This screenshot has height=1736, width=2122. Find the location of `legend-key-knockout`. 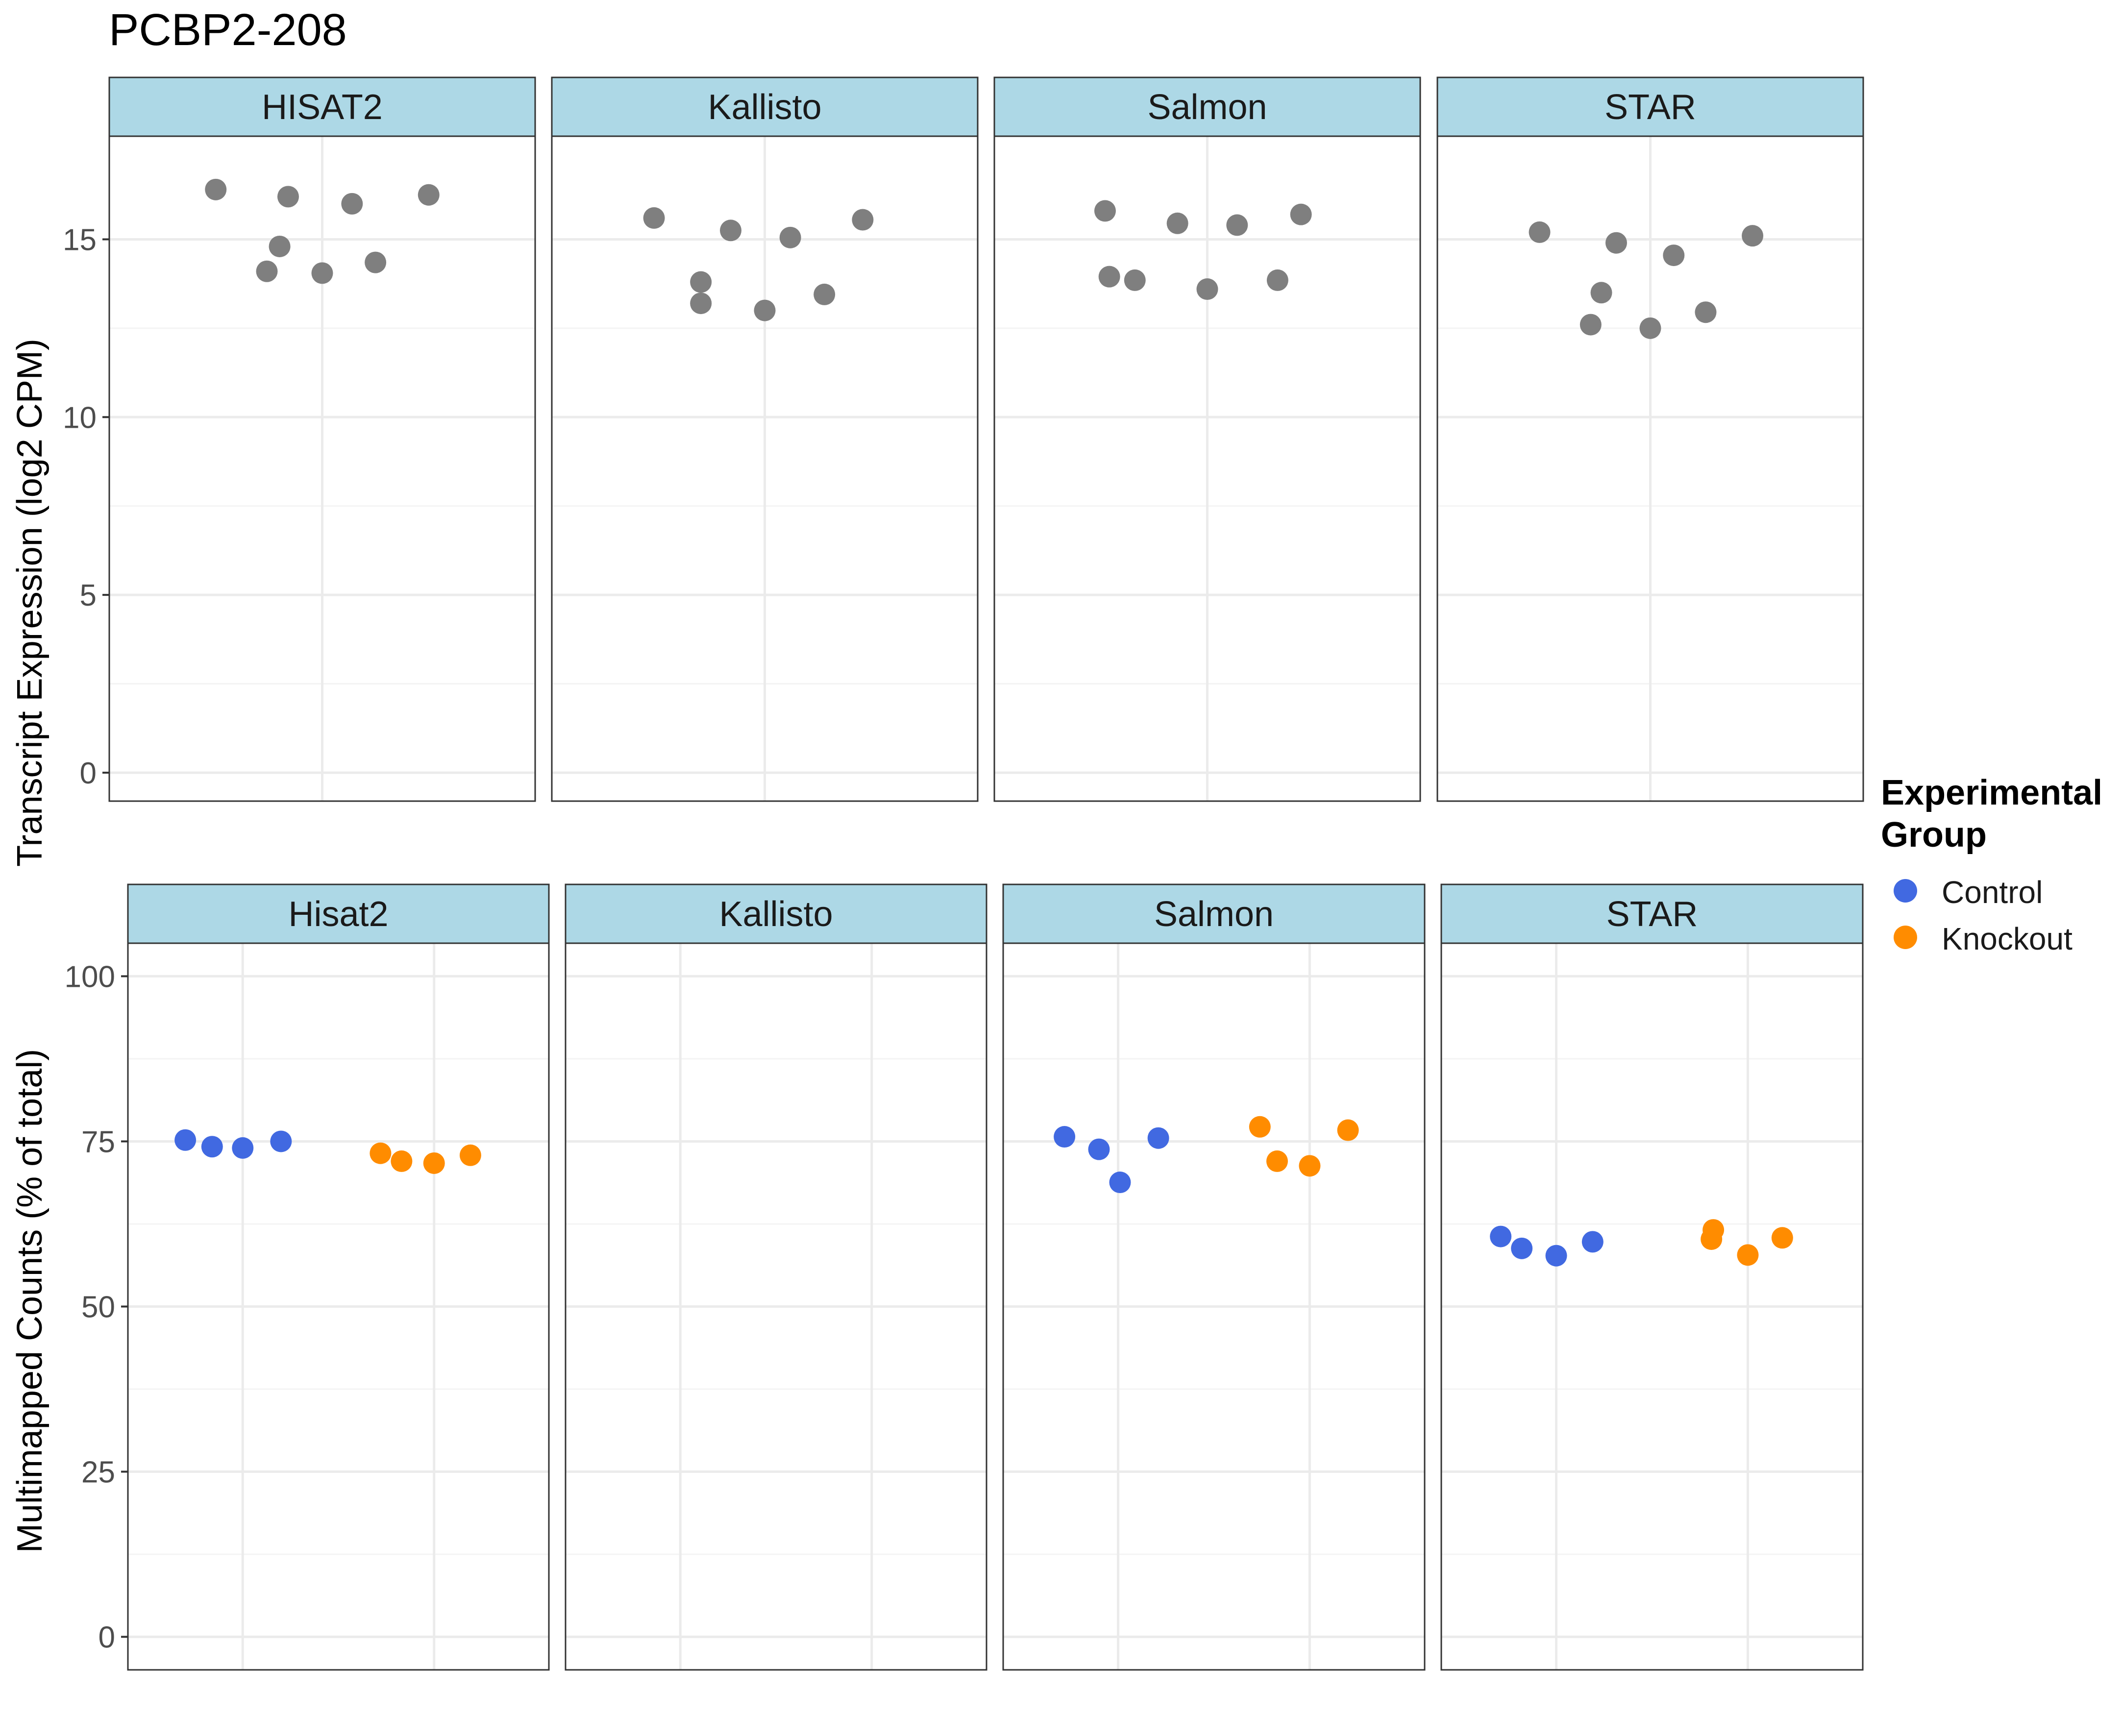

legend-key-knockout is located at coordinates (1905, 937).